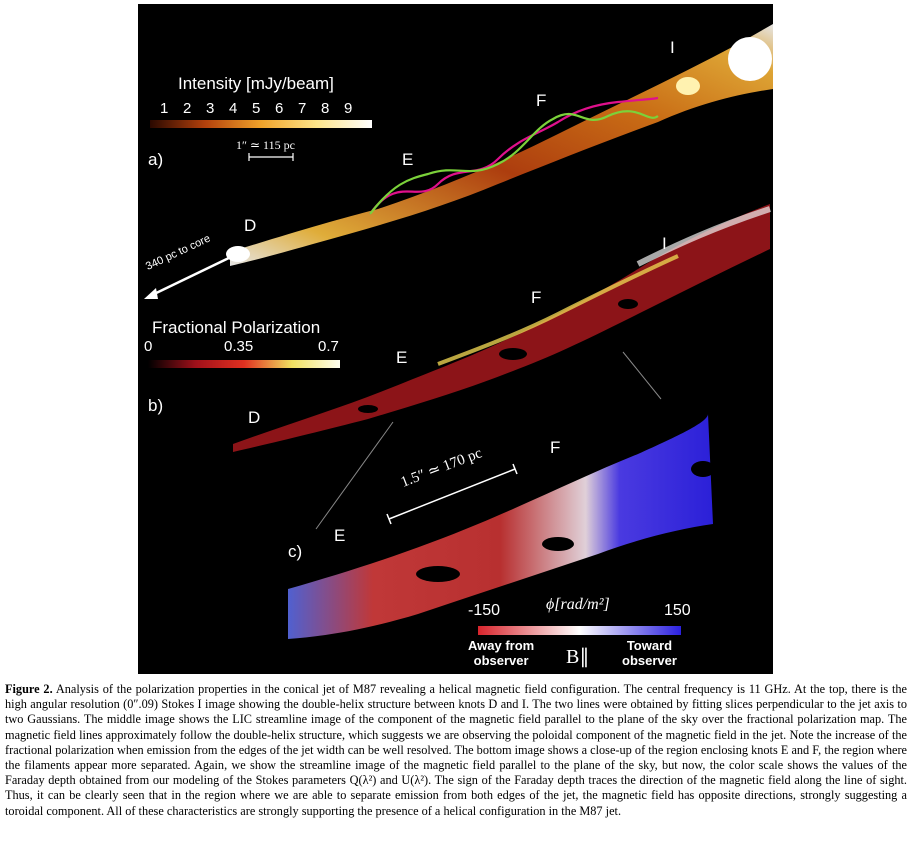 This screenshot has width=911, height=845. Describe the element at coordinates (279, 108) in the screenshot. I see `intensity-tick: 6` at that location.